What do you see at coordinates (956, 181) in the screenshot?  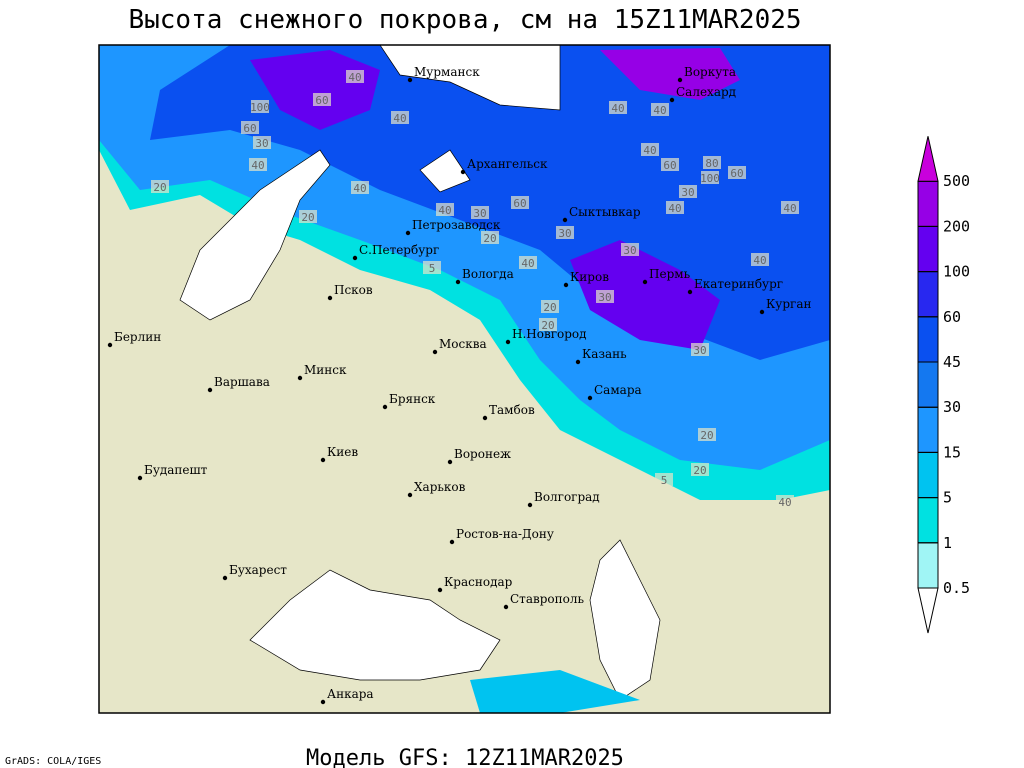 I see `colorbar-label: 500` at bounding box center [956, 181].